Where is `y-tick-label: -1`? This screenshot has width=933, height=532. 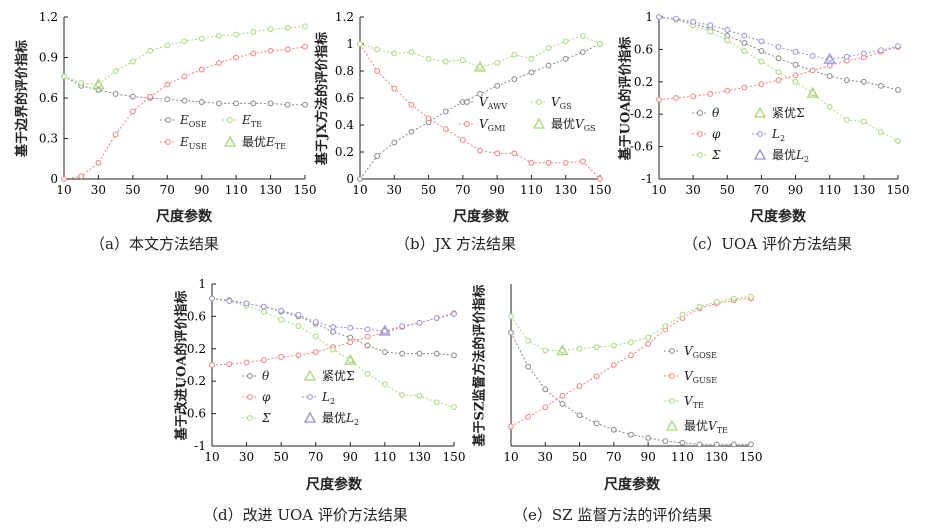
y-tick-label: -1 is located at coordinates (647, 179).